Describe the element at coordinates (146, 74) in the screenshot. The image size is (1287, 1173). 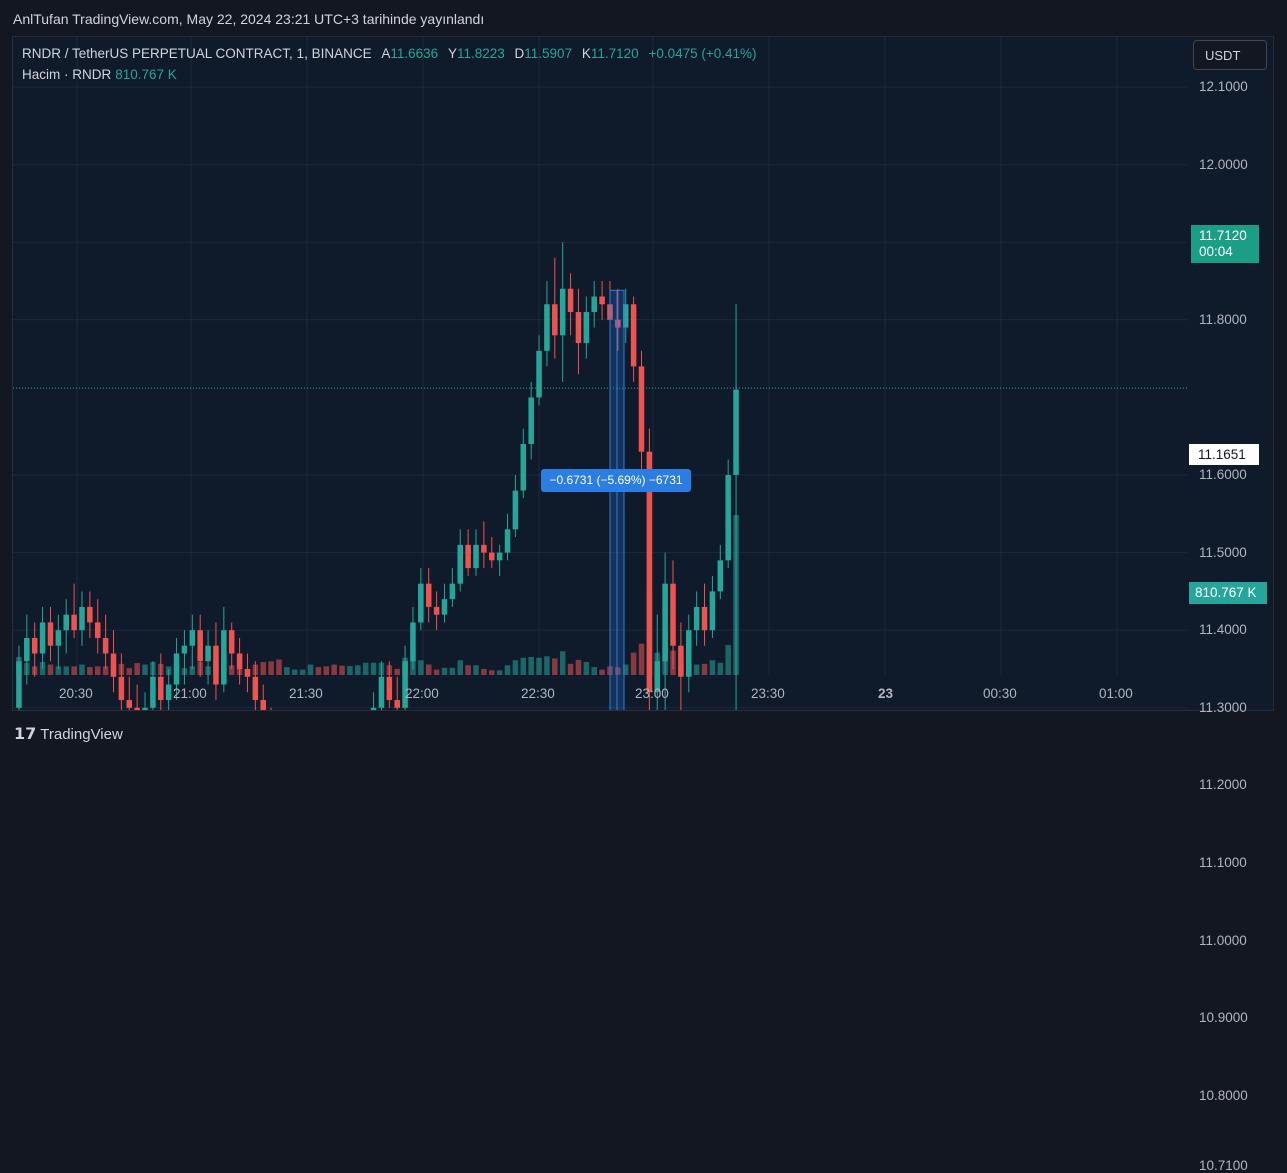
I see `volume-value: 810.767 K` at that location.